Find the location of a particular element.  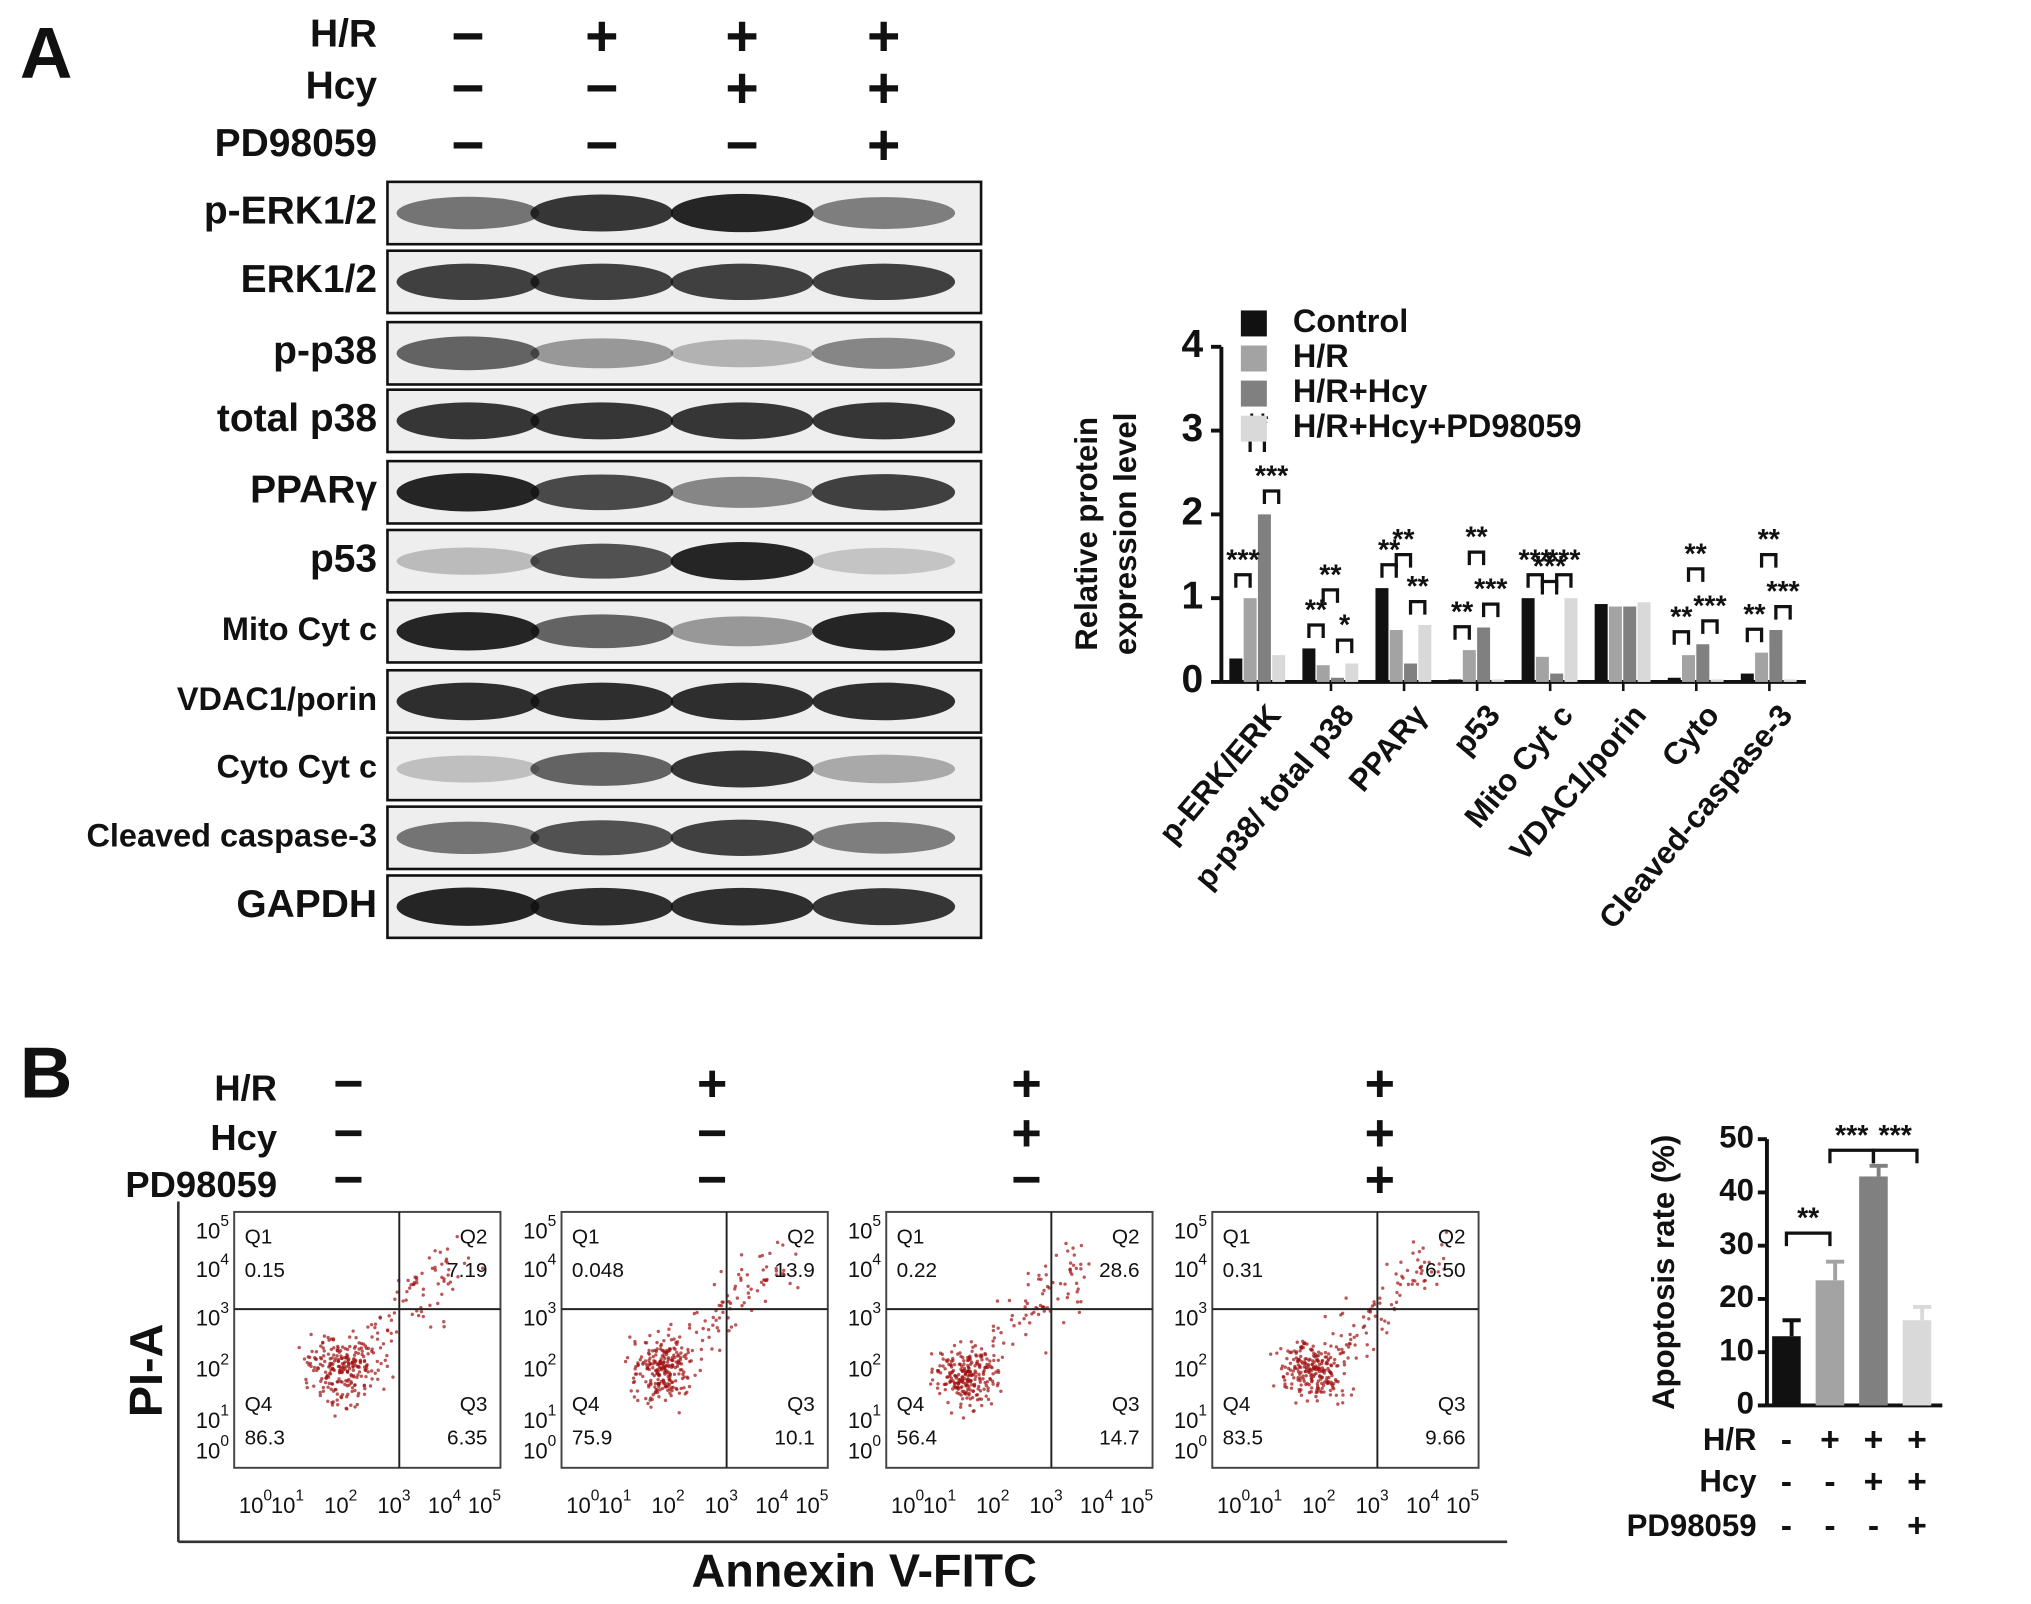

x-tick-label: 10³ is located at coordinates (1045, 1502).